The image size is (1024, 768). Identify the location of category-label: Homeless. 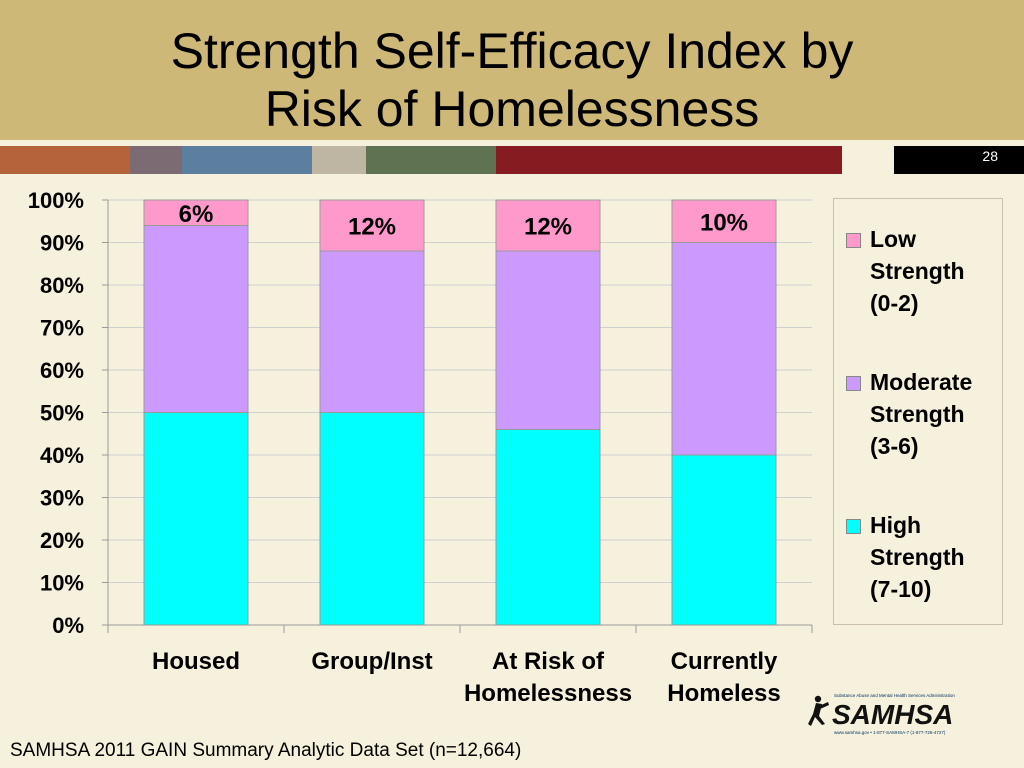
(723, 693).